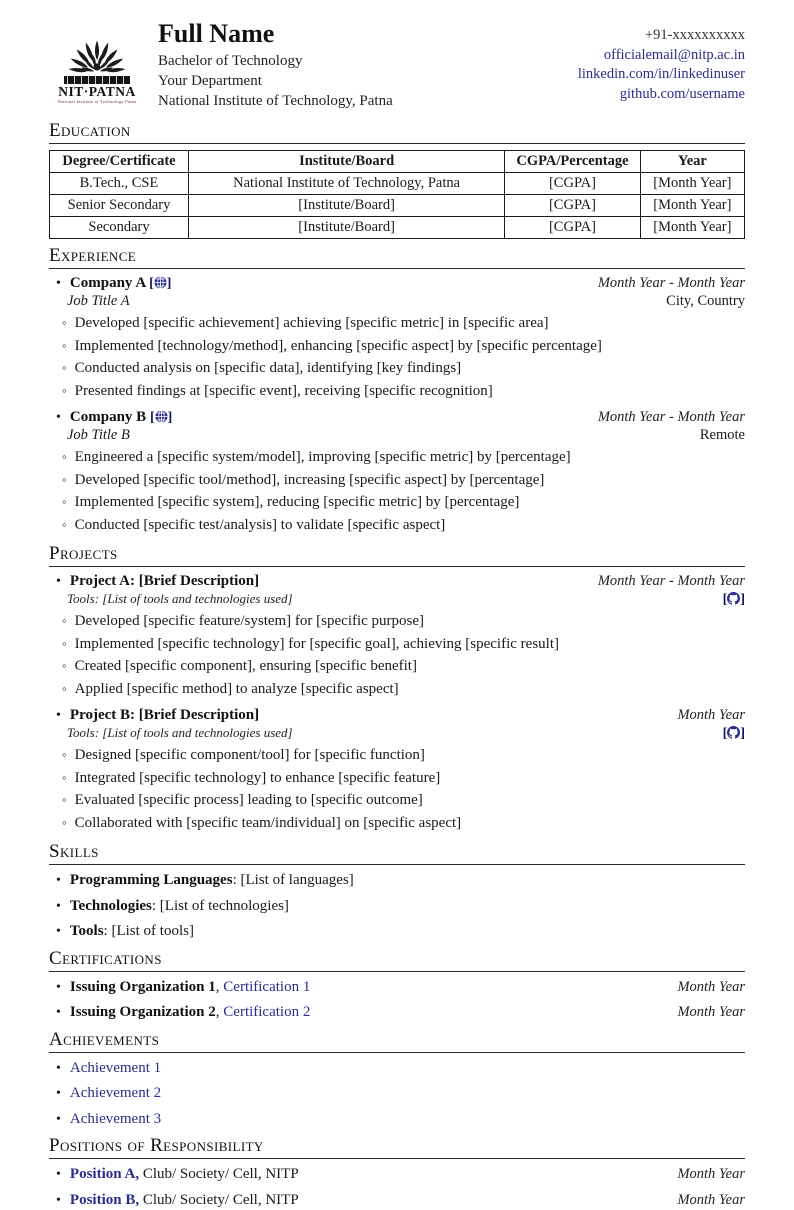  What do you see at coordinates (97, 57) in the screenshot?
I see `logo-tree-icon` at bounding box center [97, 57].